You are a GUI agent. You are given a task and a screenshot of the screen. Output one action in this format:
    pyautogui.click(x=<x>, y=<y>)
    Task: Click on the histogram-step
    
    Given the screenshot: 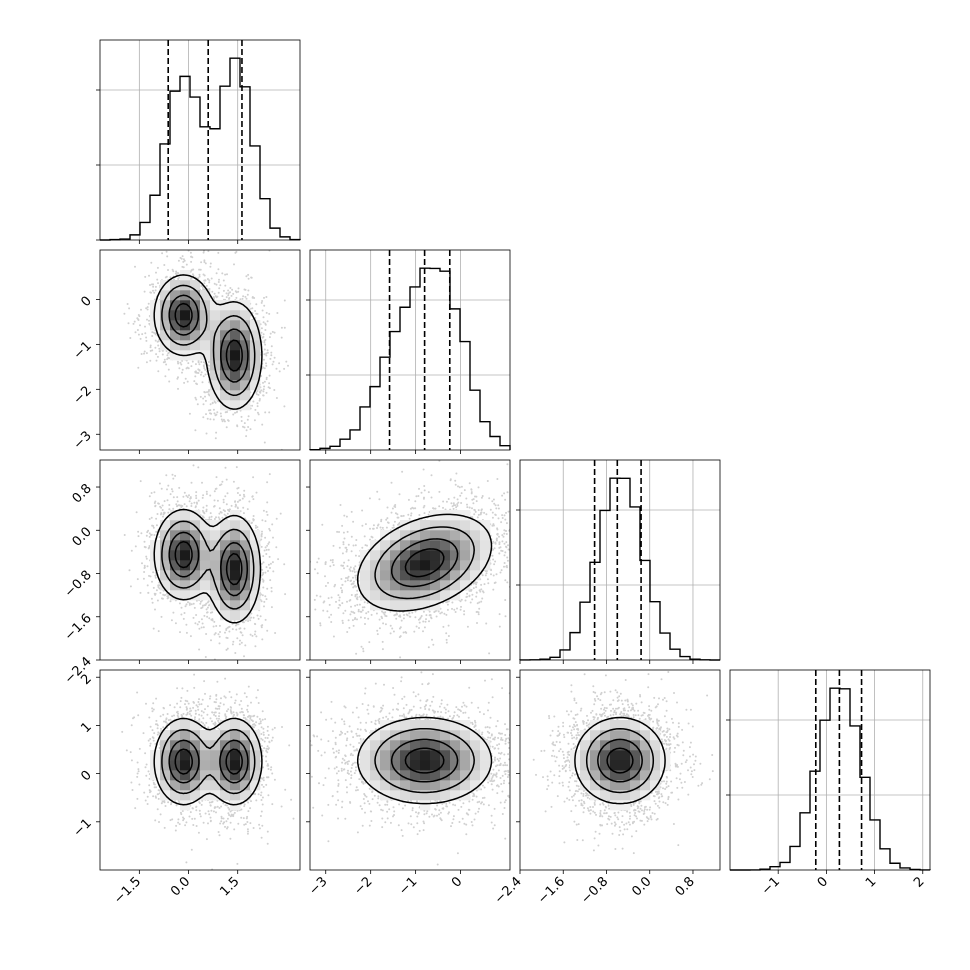 What is the action you would take?
    pyautogui.click(x=619, y=569)
    